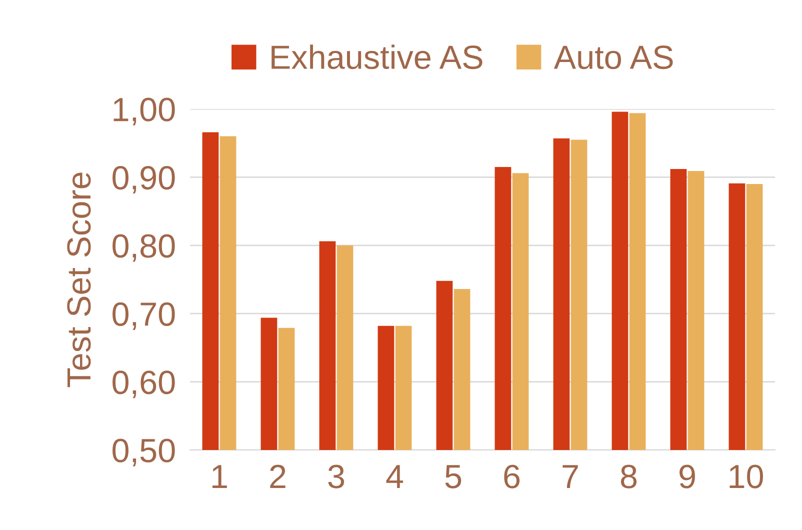  I want to click on x-tick-label: 7, so click(570, 476).